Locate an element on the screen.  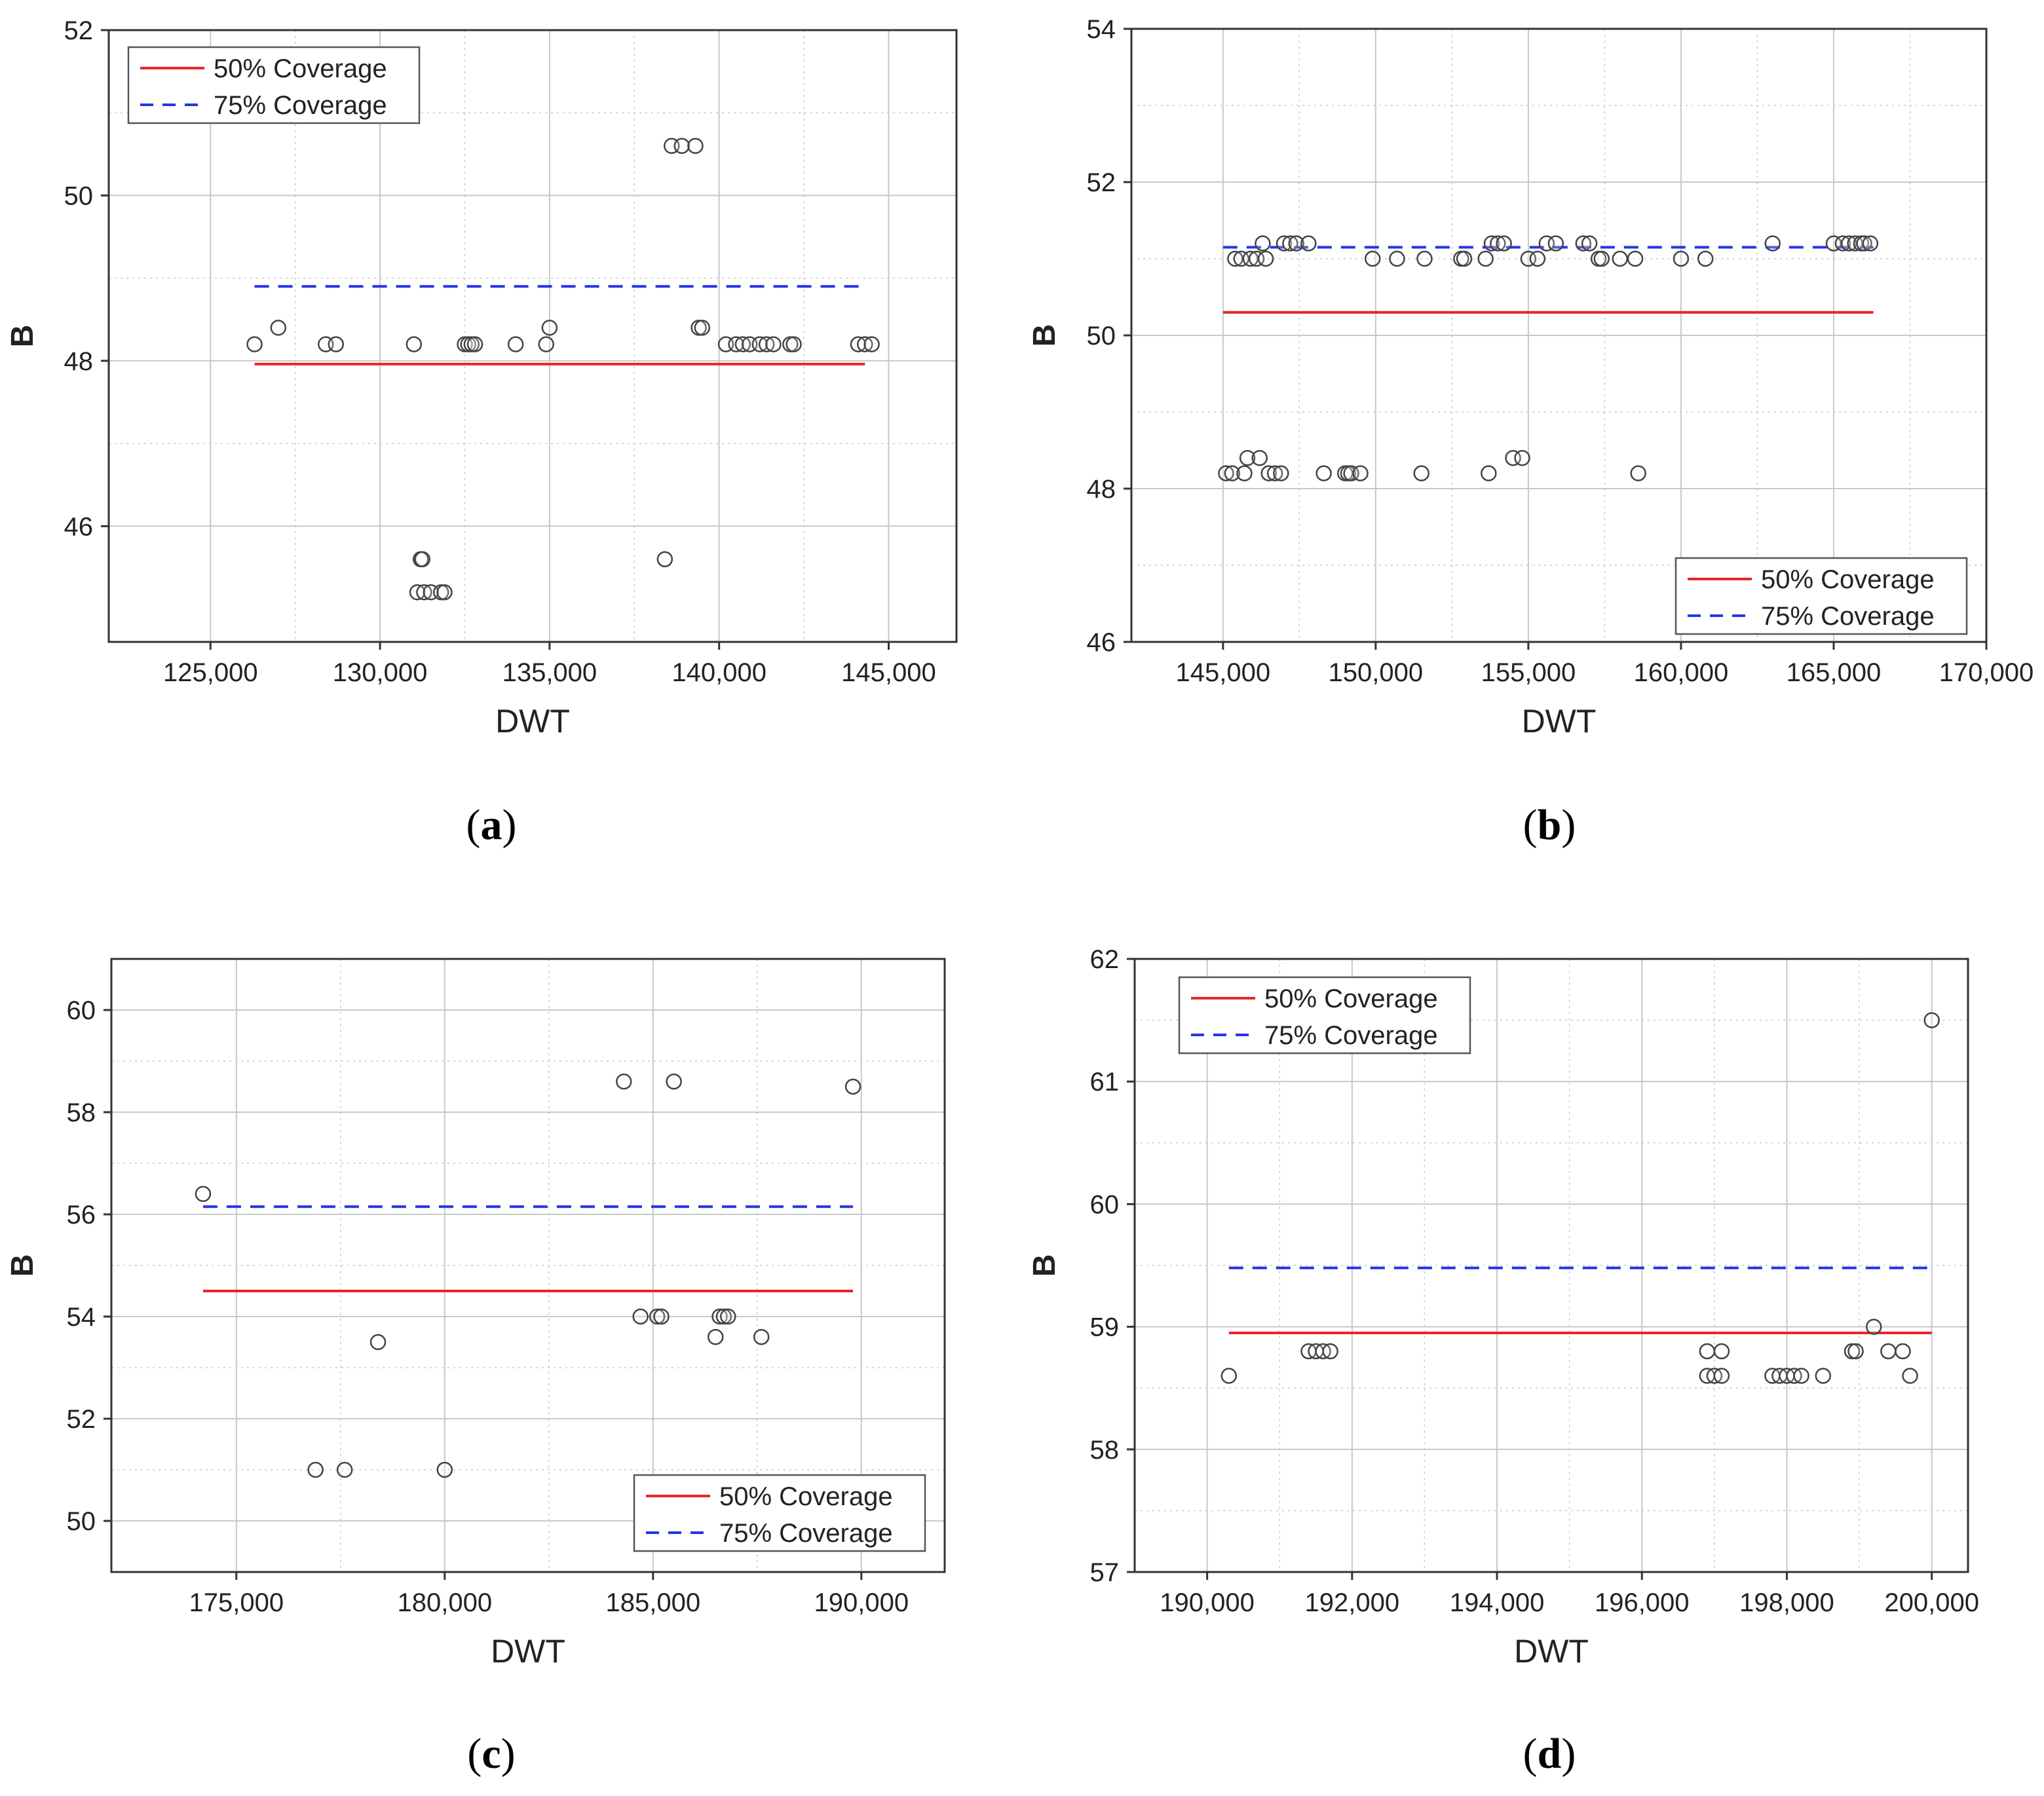
x-tick-label: 190,000 is located at coordinates (1207, 1602).